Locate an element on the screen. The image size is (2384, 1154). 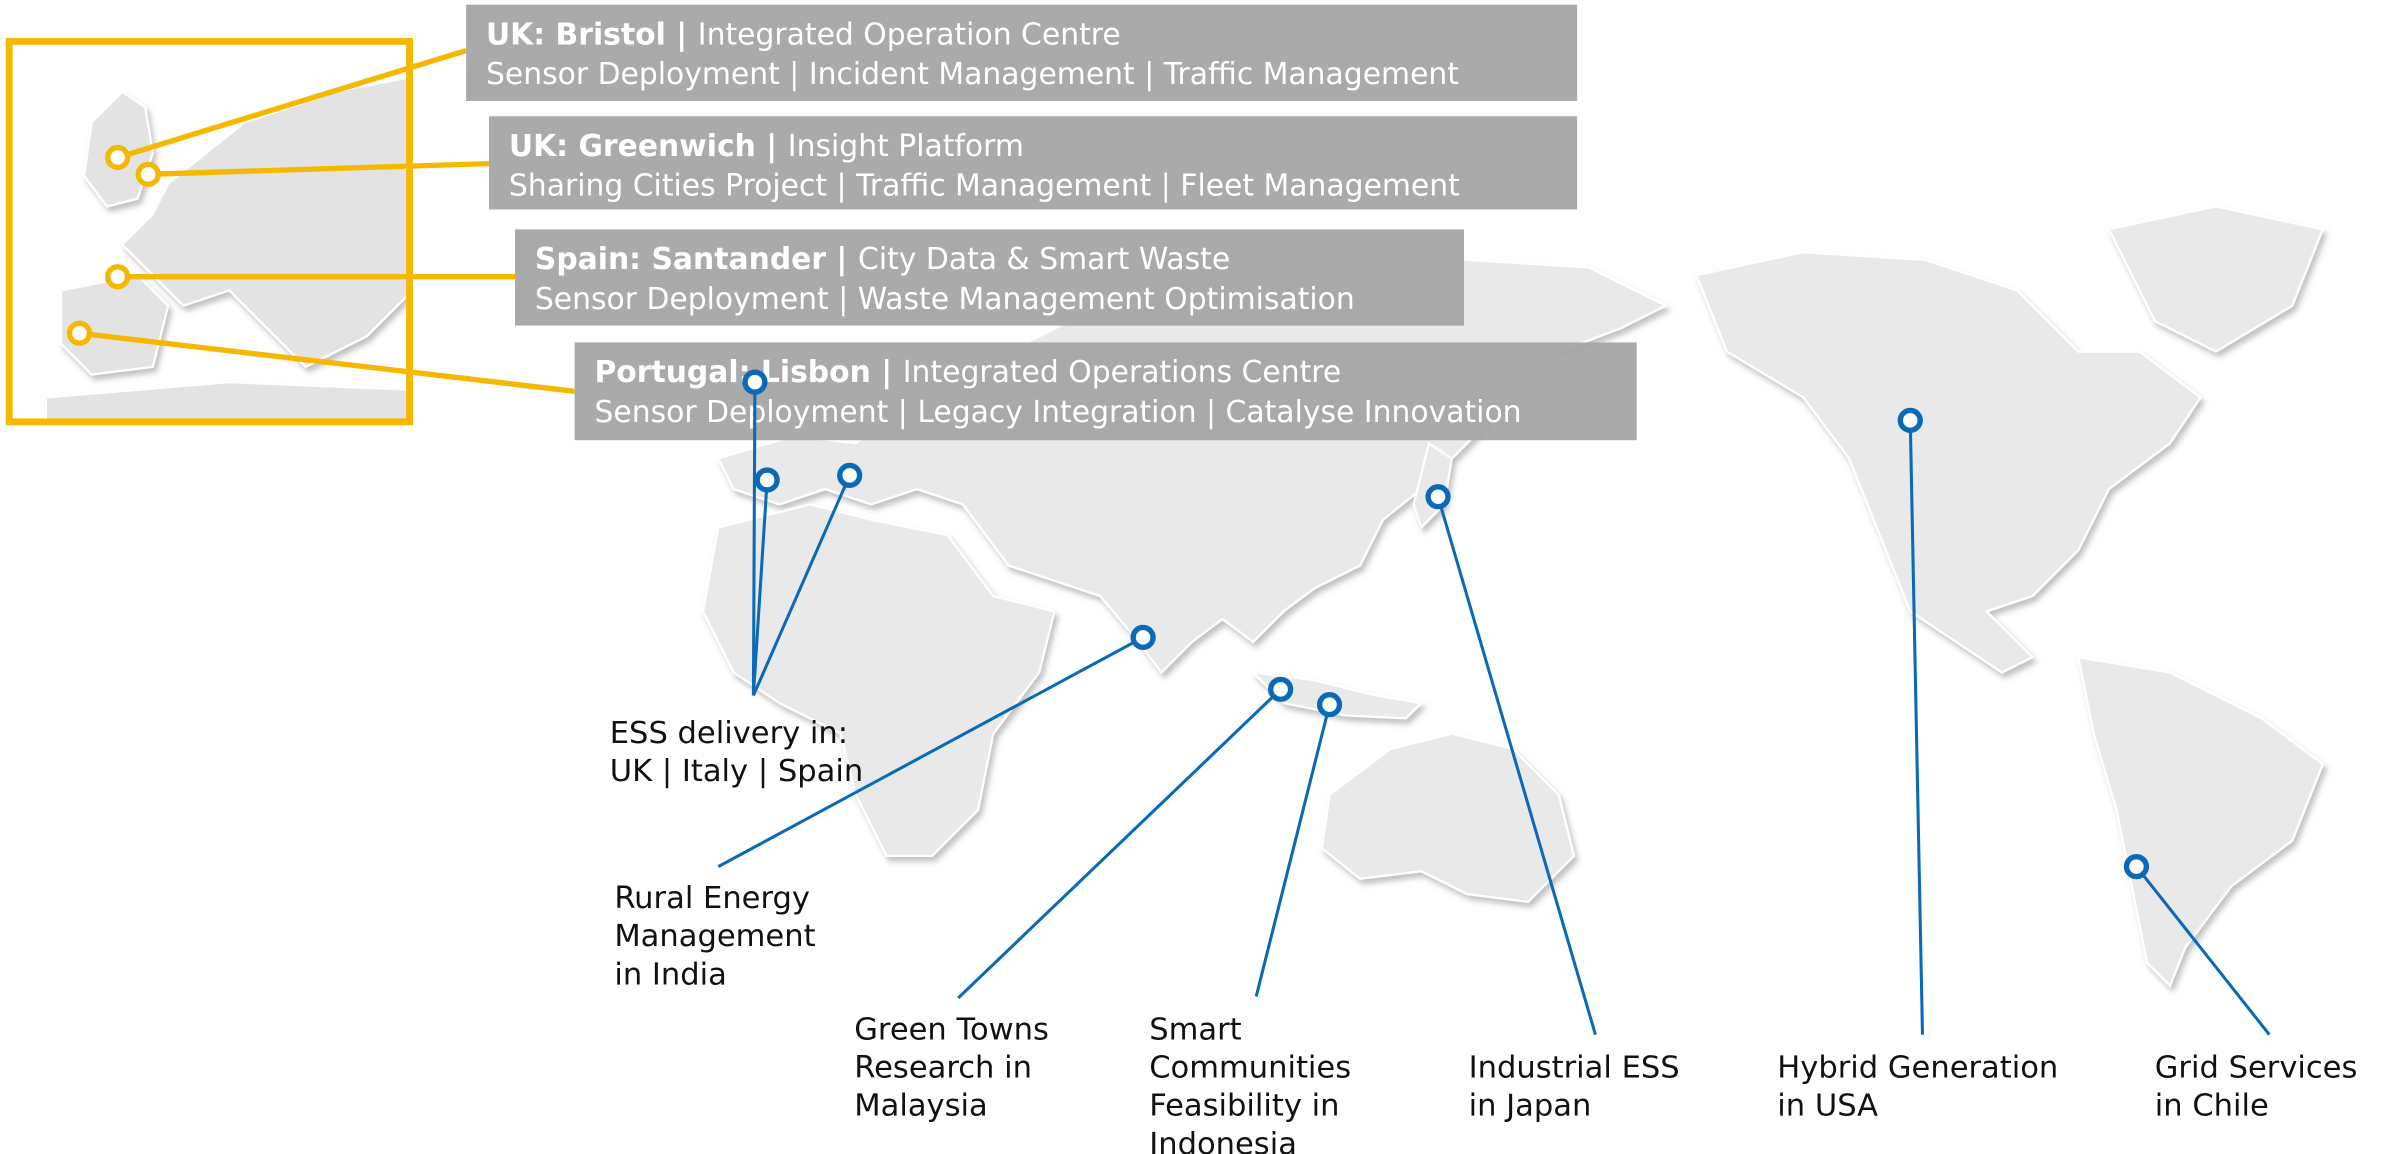
project-heading: UK: Bristol | Integrated Operation Centre is located at coordinates (803, 34).